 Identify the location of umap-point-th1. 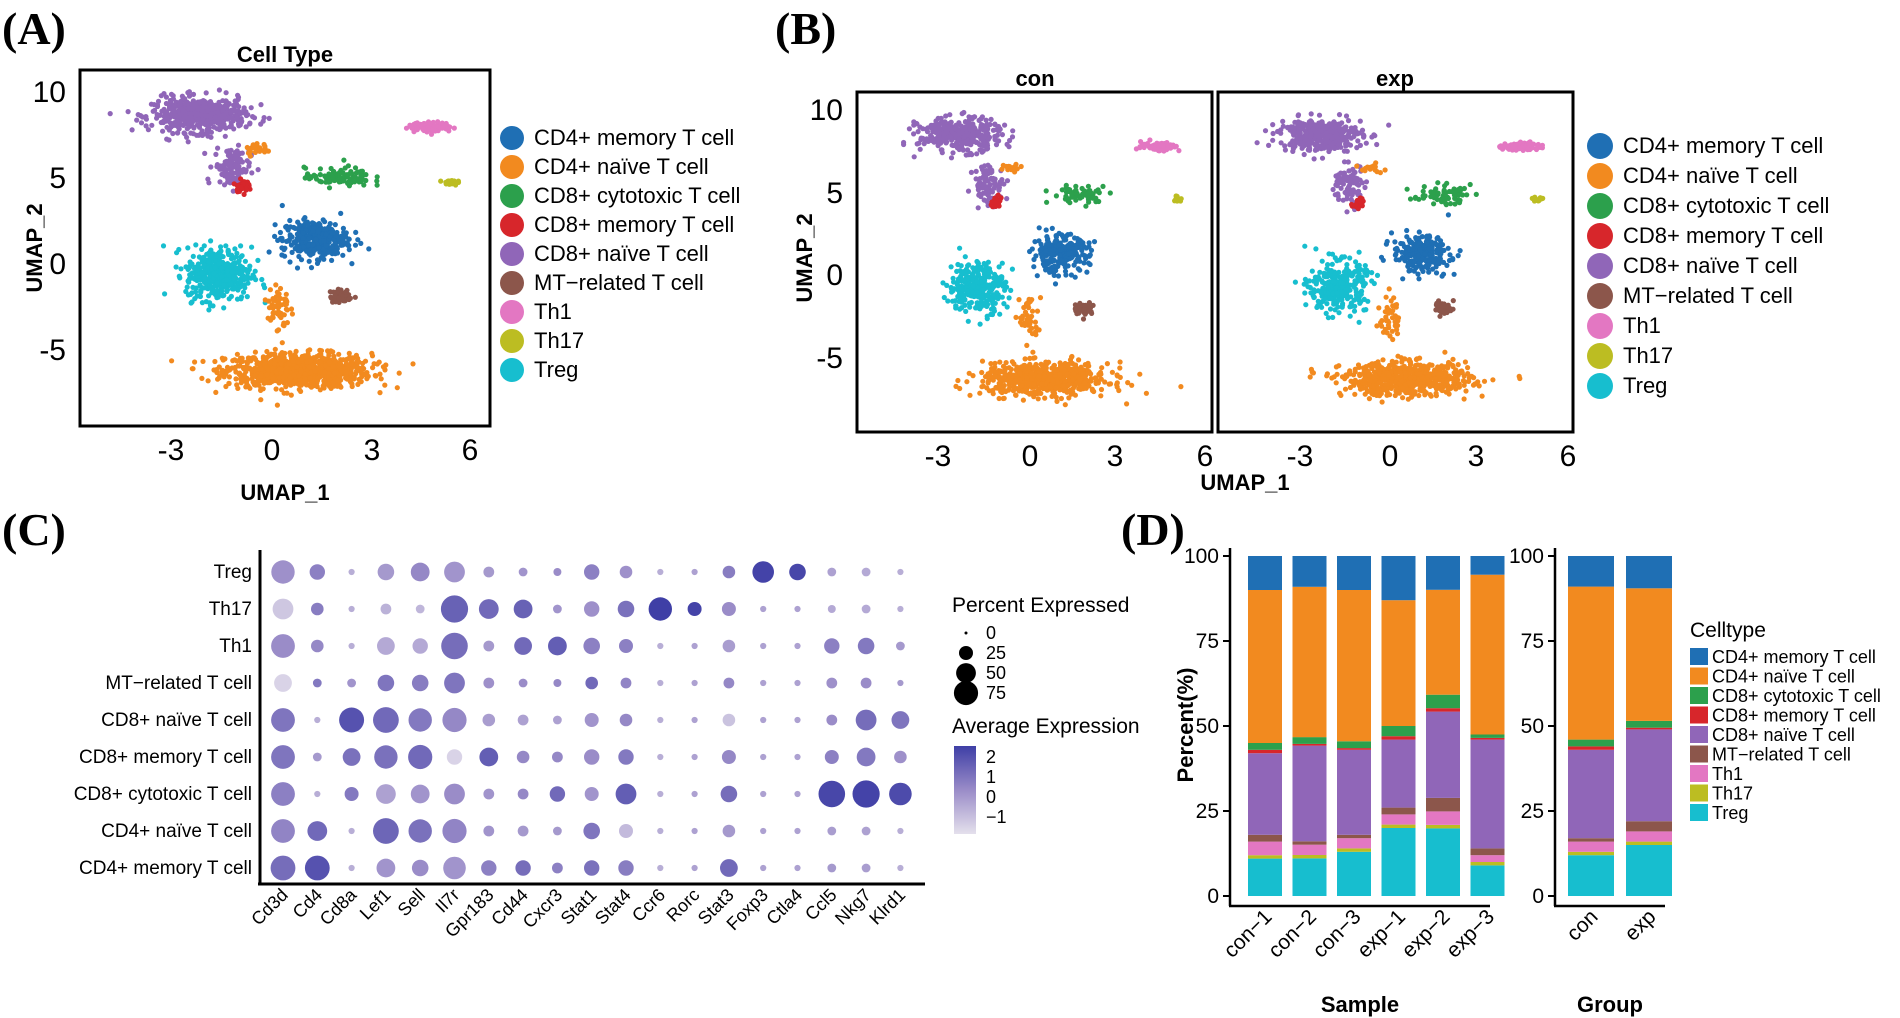
(1141, 142).